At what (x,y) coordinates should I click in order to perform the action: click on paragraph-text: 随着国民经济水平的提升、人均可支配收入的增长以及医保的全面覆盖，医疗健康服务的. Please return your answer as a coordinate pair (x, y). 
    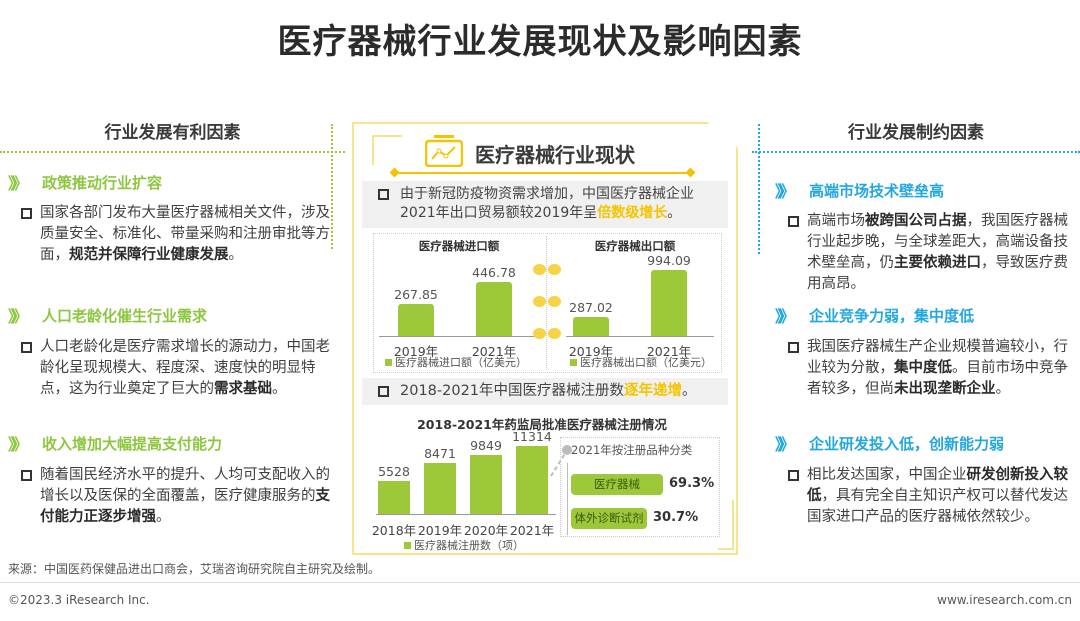
    Looking at the image, I should click on (185, 485).